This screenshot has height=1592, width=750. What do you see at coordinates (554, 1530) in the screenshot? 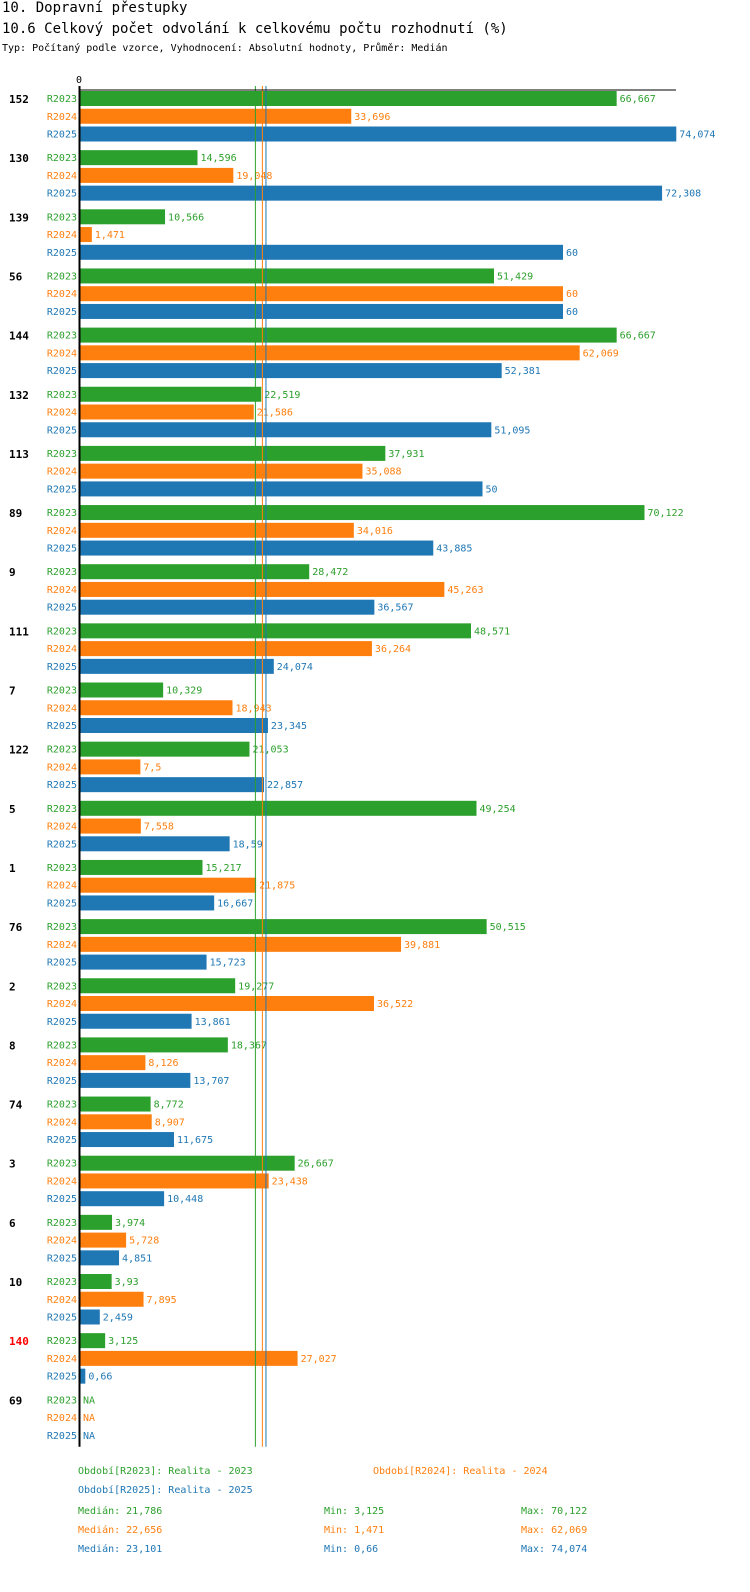
I see `max-2024: Max: 62,069` at bounding box center [554, 1530].